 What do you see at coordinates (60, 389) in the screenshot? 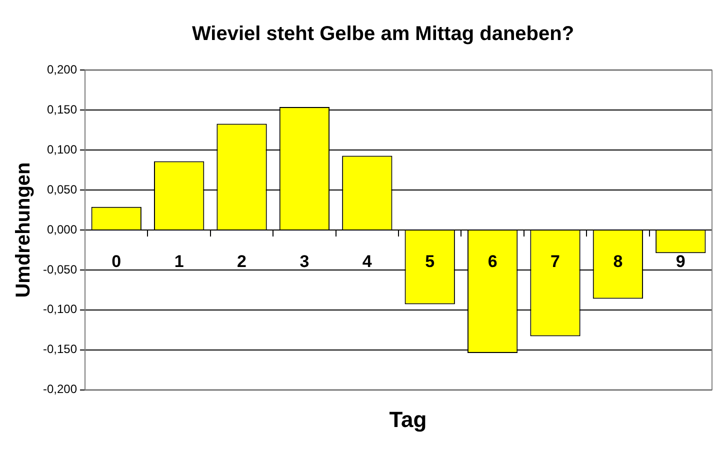
I see `y-tick-label: -0,200` at bounding box center [60, 389].